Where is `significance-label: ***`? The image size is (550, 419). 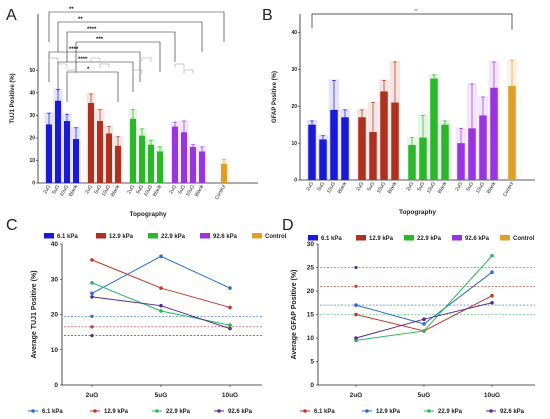 significance-label: *** is located at coordinates (100, 40).